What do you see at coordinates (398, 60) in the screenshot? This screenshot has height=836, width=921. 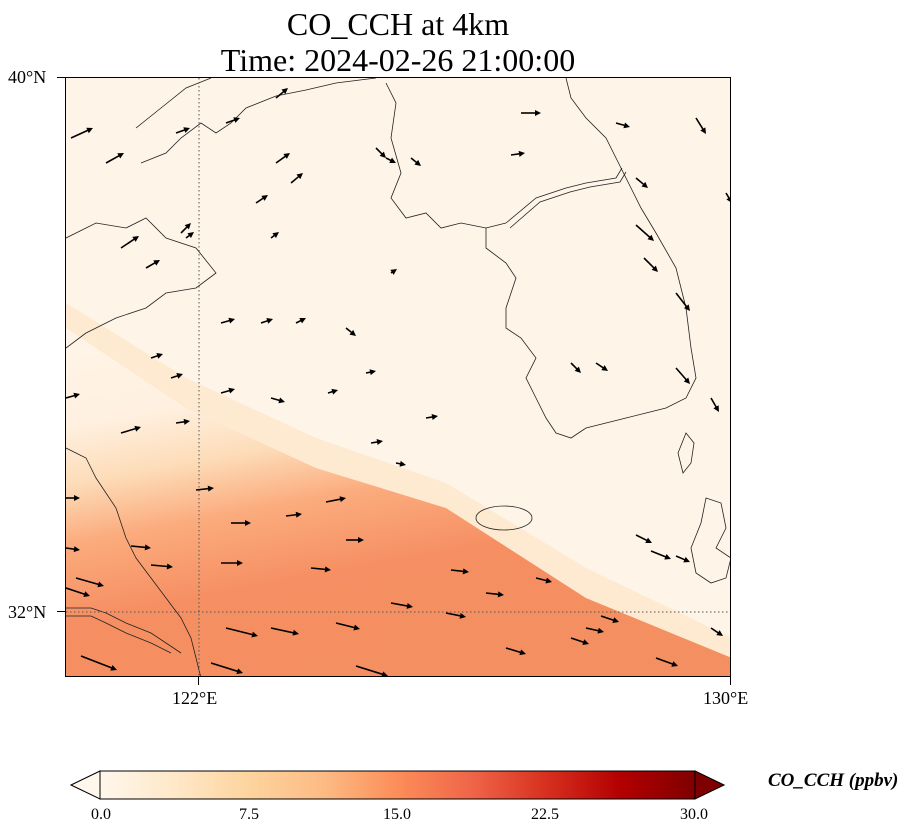 I see `chart-subtitle-time: Time: 2024-02-26 21:00:00` at bounding box center [398, 60].